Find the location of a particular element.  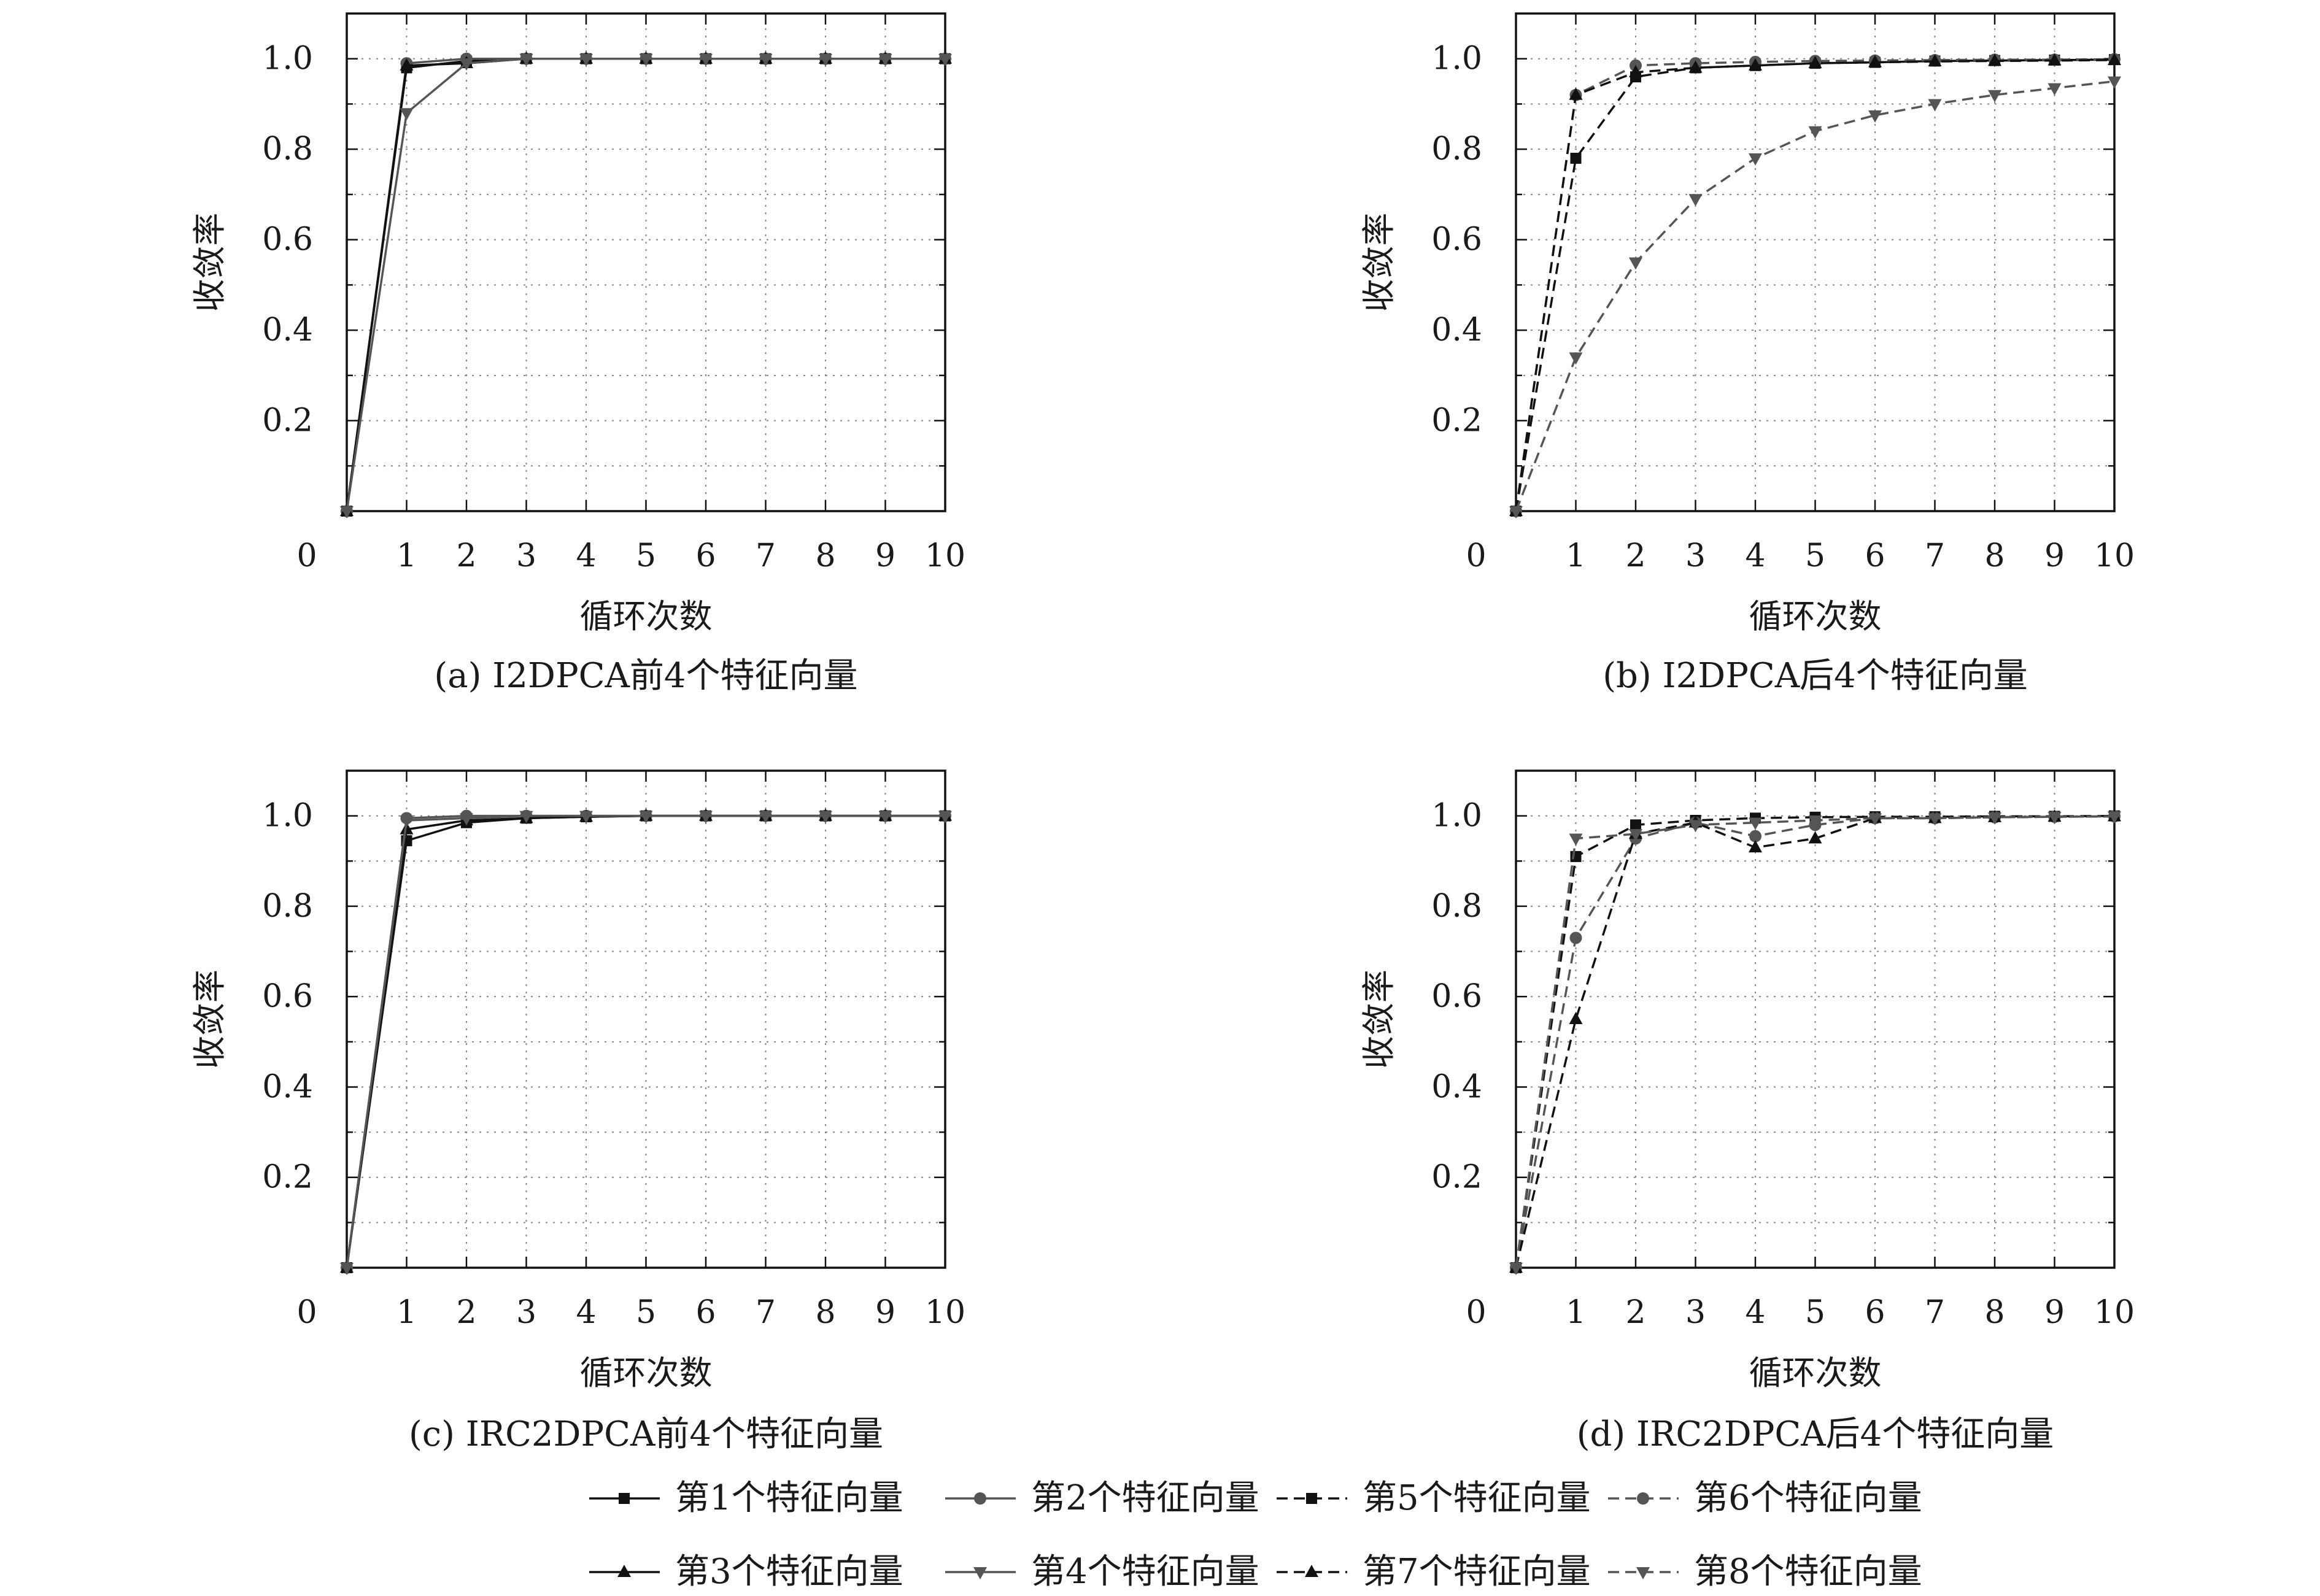

legend-item: 第7个特征向量 is located at coordinates (1434, 1572).